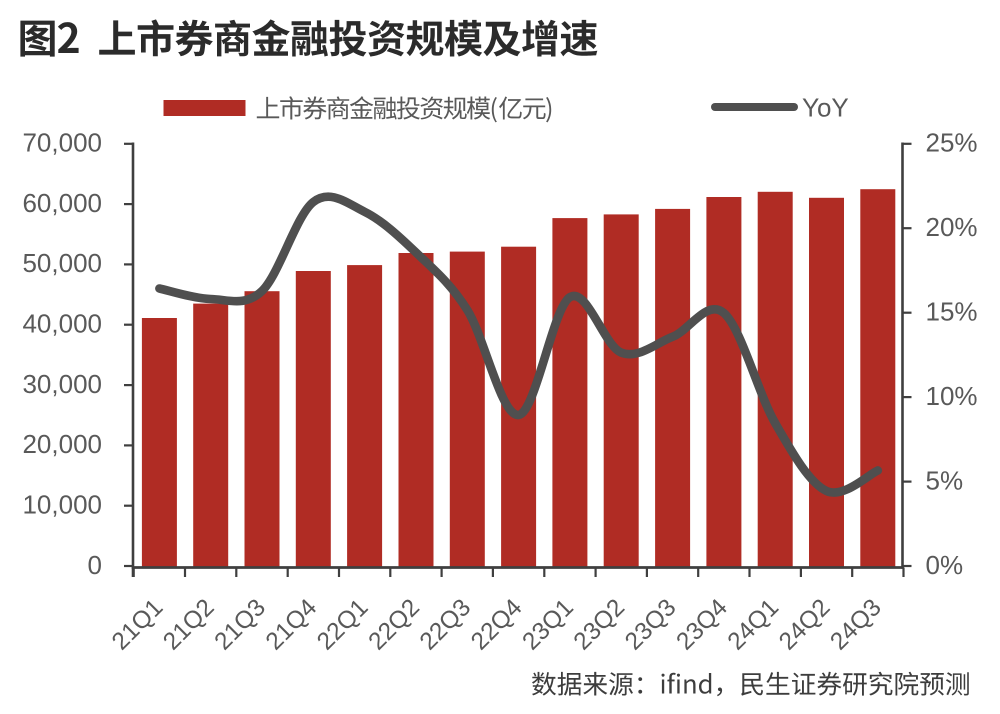 The image size is (1000, 714). I want to click on svg-text: 70,000, so click(62, 143).